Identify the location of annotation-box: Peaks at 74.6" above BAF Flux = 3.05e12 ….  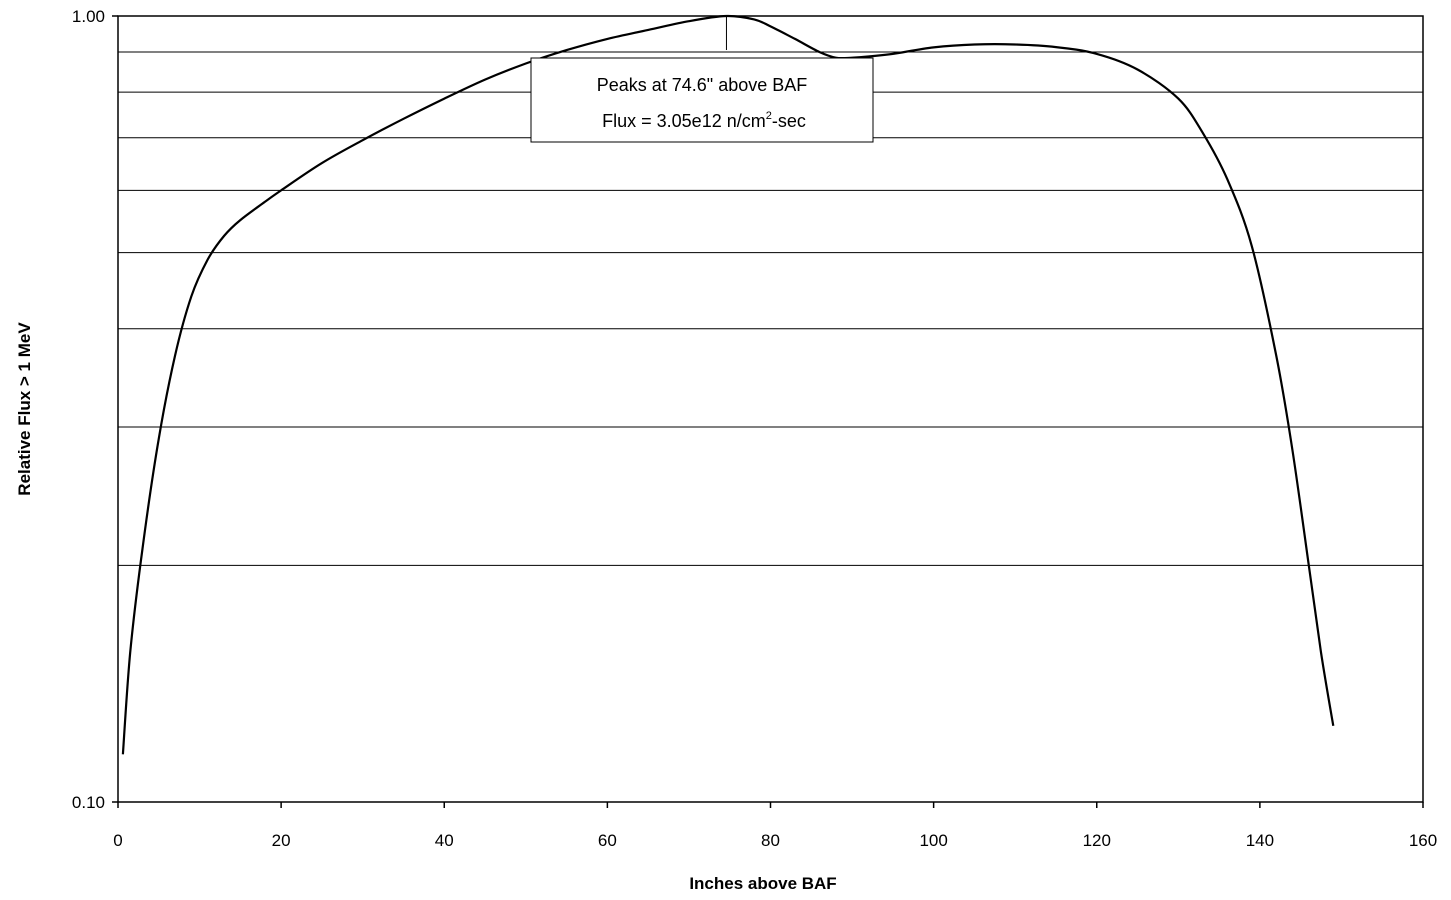
(702, 100).